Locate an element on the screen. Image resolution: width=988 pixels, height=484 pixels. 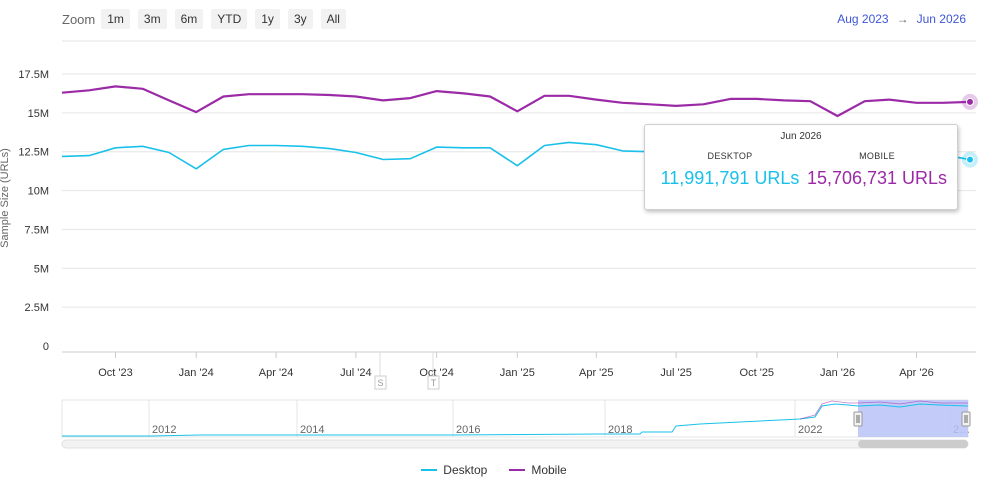
y-tick-label: 15M is located at coordinates (38, 114).